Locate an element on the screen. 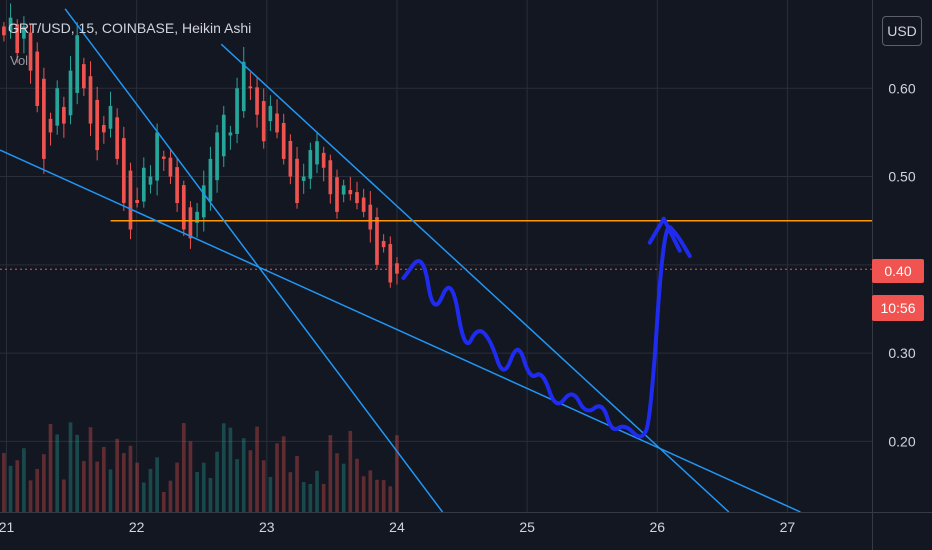 The image size is (932, 550). currency-button: USD is located at coordinates (902, 31).